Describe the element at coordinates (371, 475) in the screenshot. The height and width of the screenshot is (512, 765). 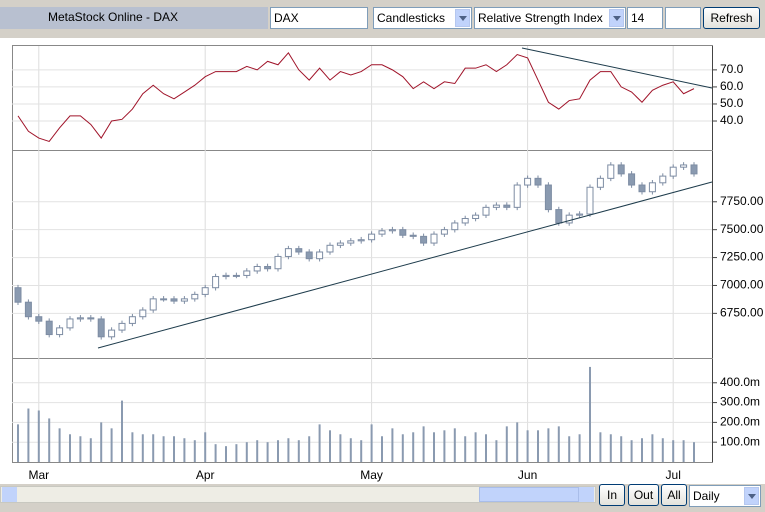
I see `x-tick-label: May` at that location.